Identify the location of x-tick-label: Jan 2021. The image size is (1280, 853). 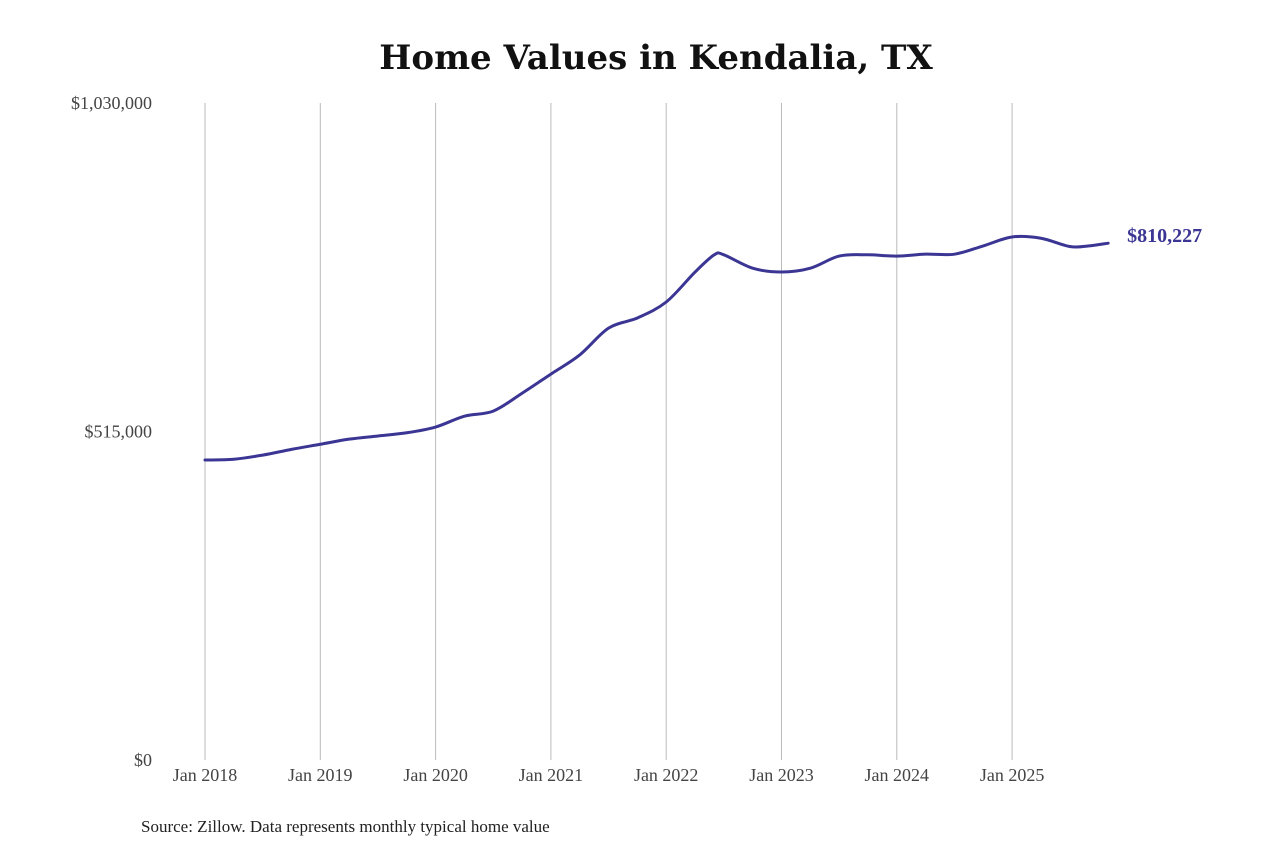
(551, 775).